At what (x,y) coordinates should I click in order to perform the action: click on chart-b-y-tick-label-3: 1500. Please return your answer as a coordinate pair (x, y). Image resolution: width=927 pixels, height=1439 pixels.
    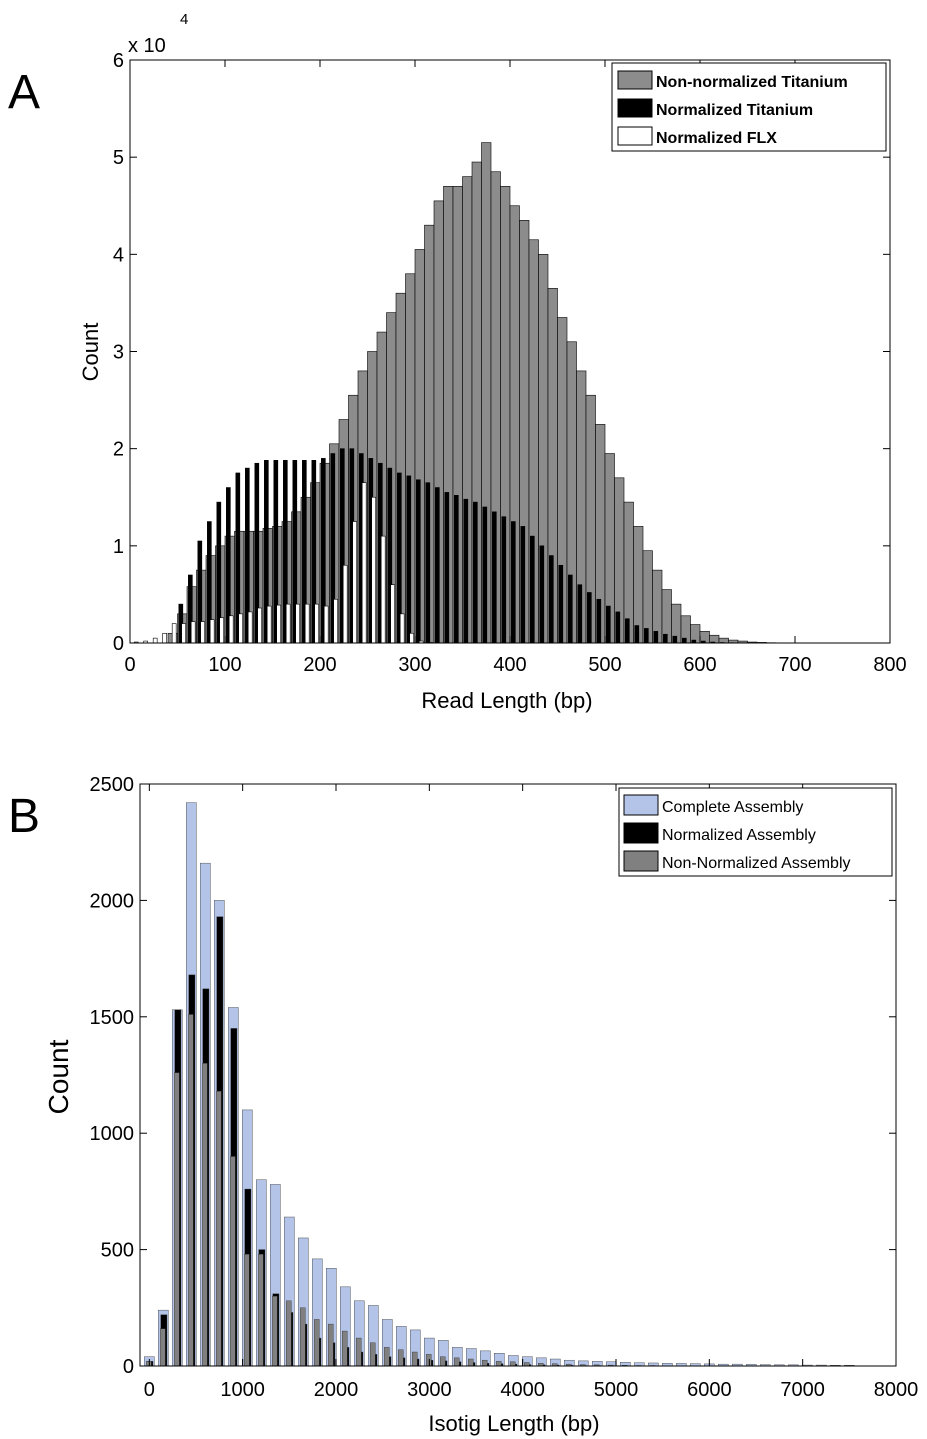
    Looking at the image, I should click on (112, 1018).